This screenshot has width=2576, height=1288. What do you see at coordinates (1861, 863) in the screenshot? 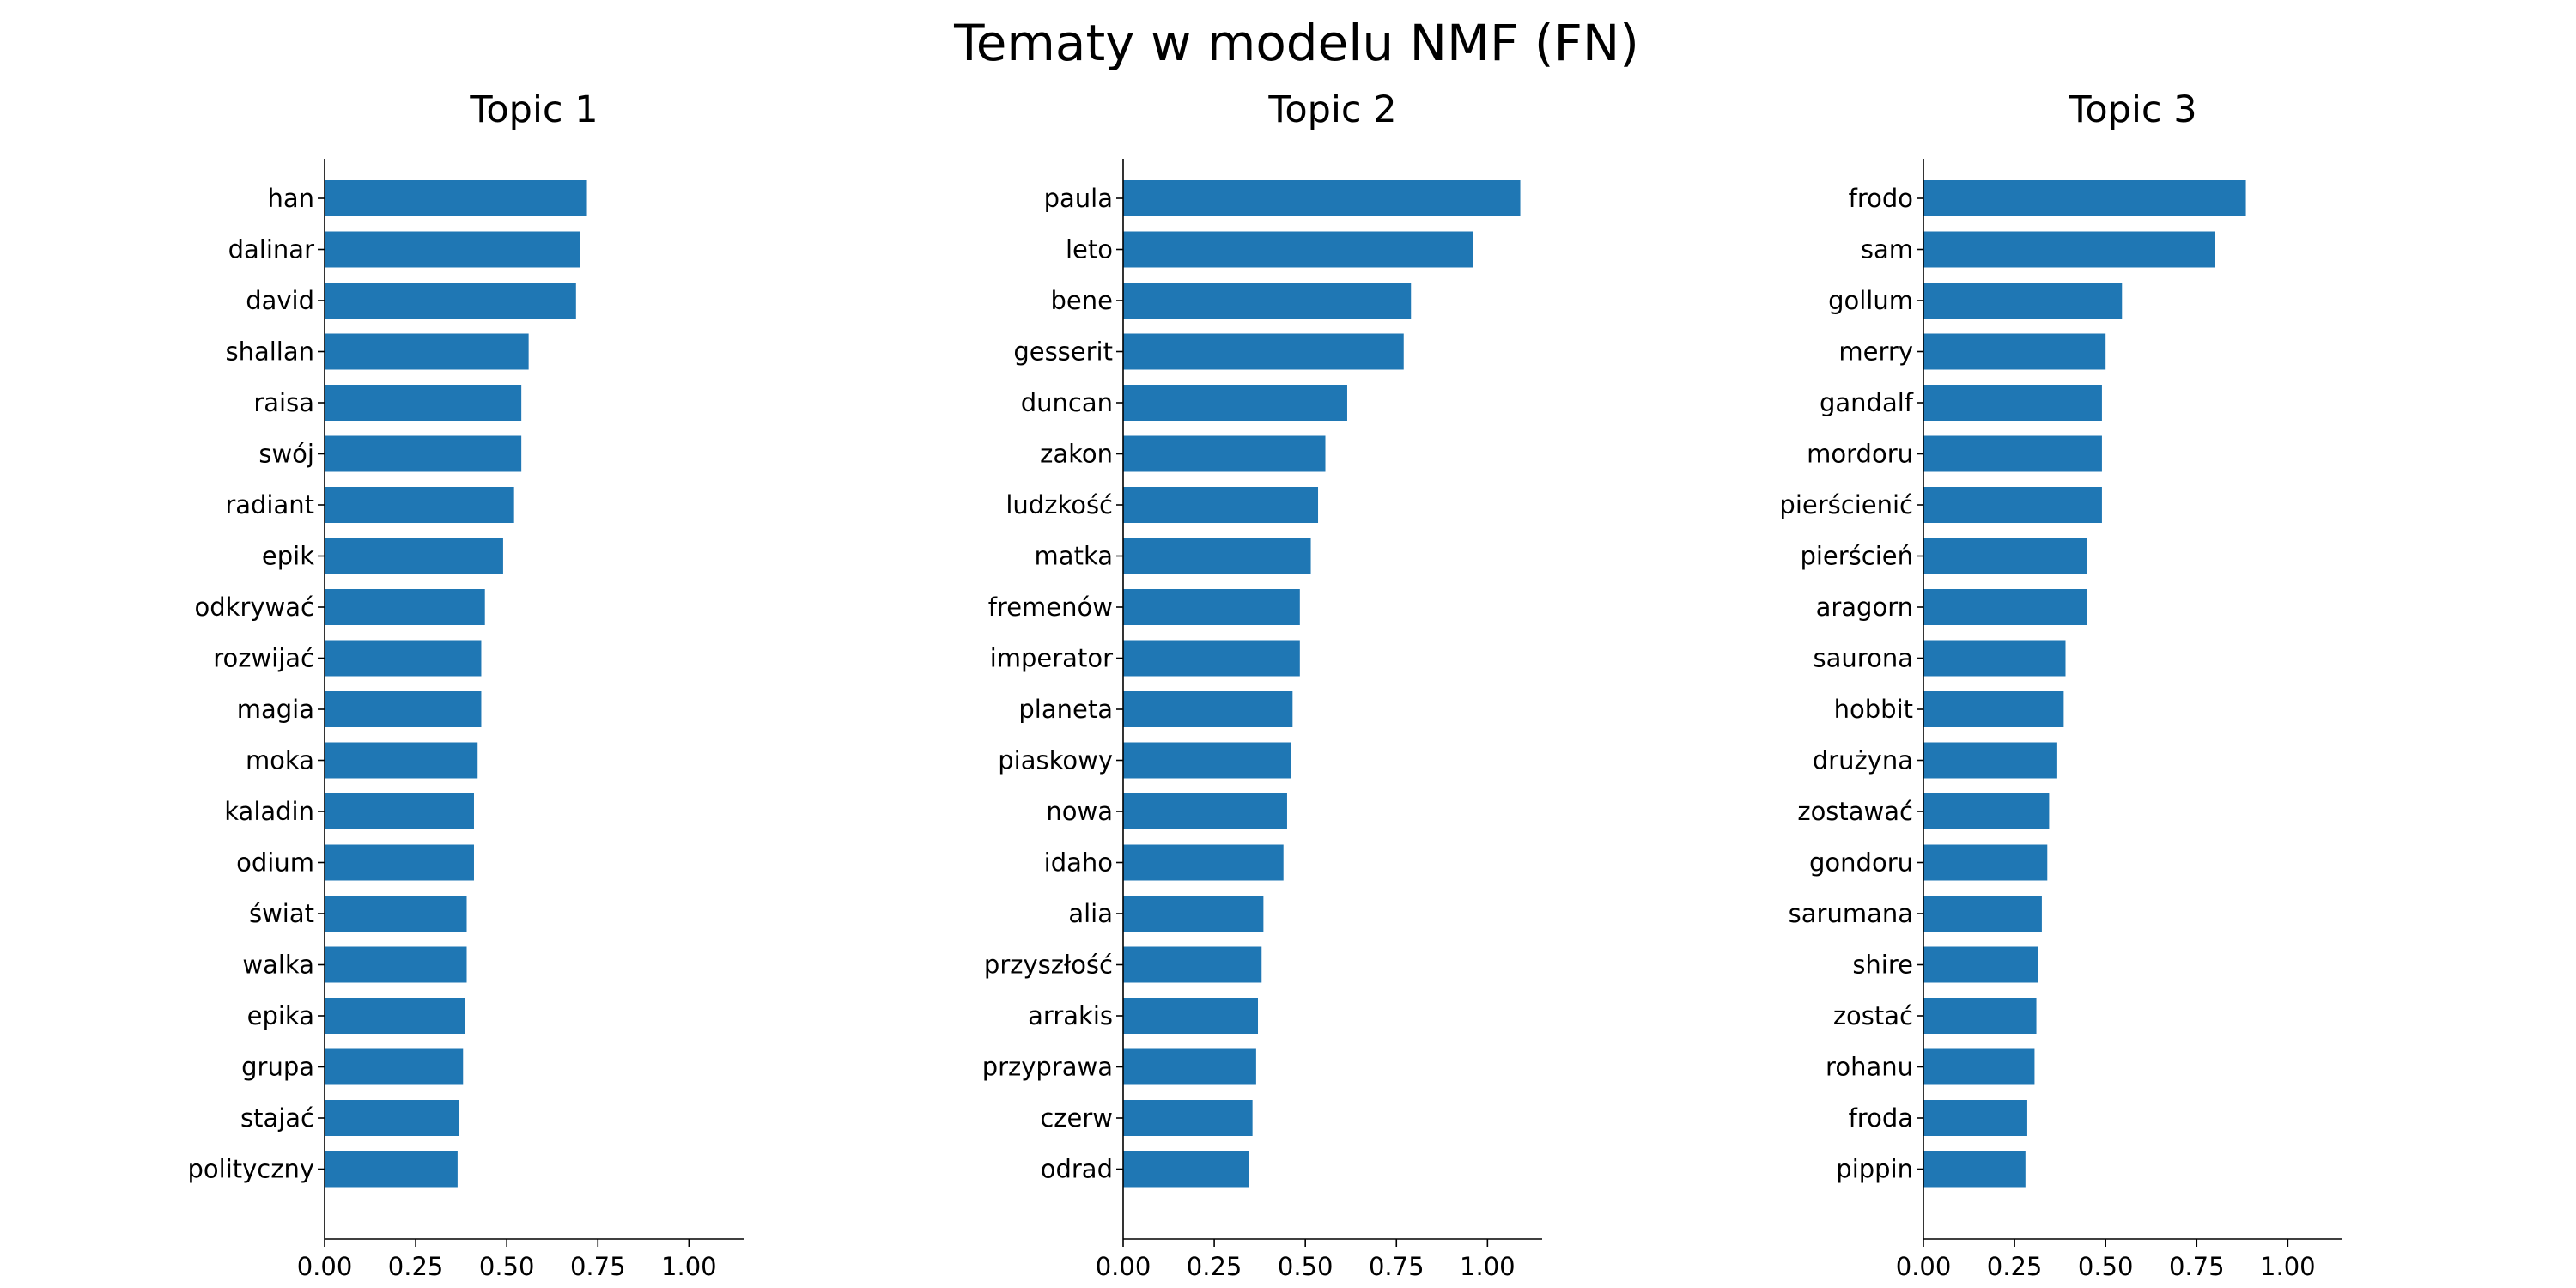
I see `category-label: gondoru` at bounding box center [1861, 863].